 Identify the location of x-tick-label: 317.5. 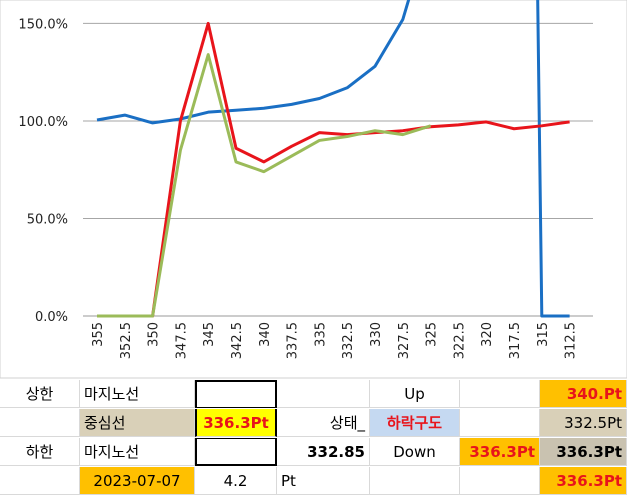
(515, 340).